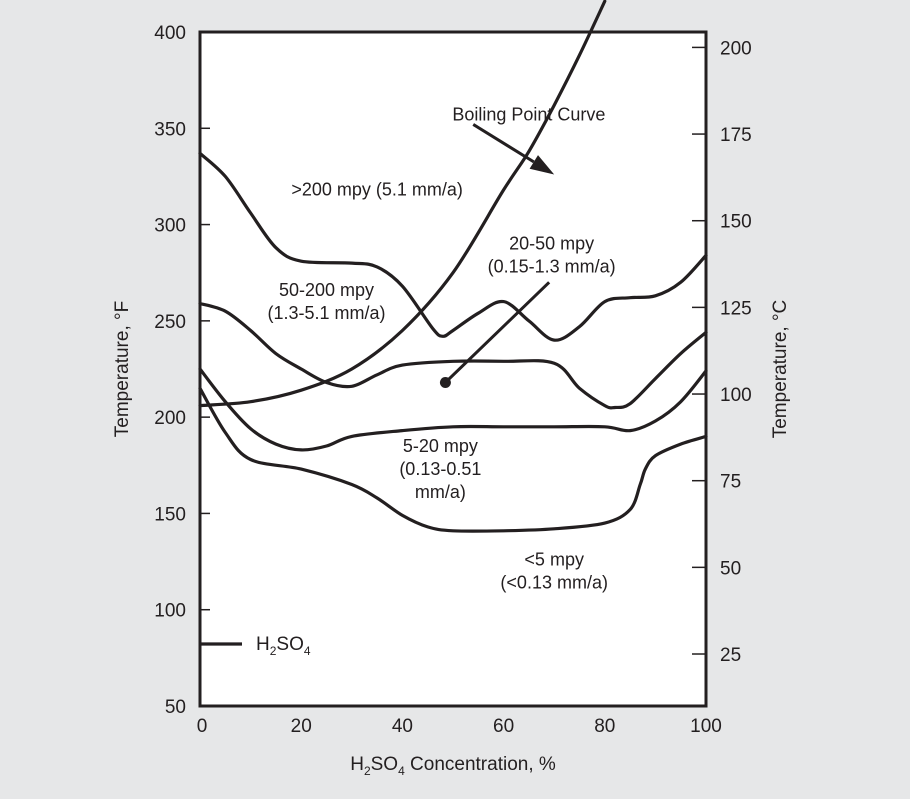 The height and width of the screenshot is (799, 910). What do you see at coordinates (170, 418) in the screenshot?
I see `left-tick-label: 200` at bounding box center [170, 418].